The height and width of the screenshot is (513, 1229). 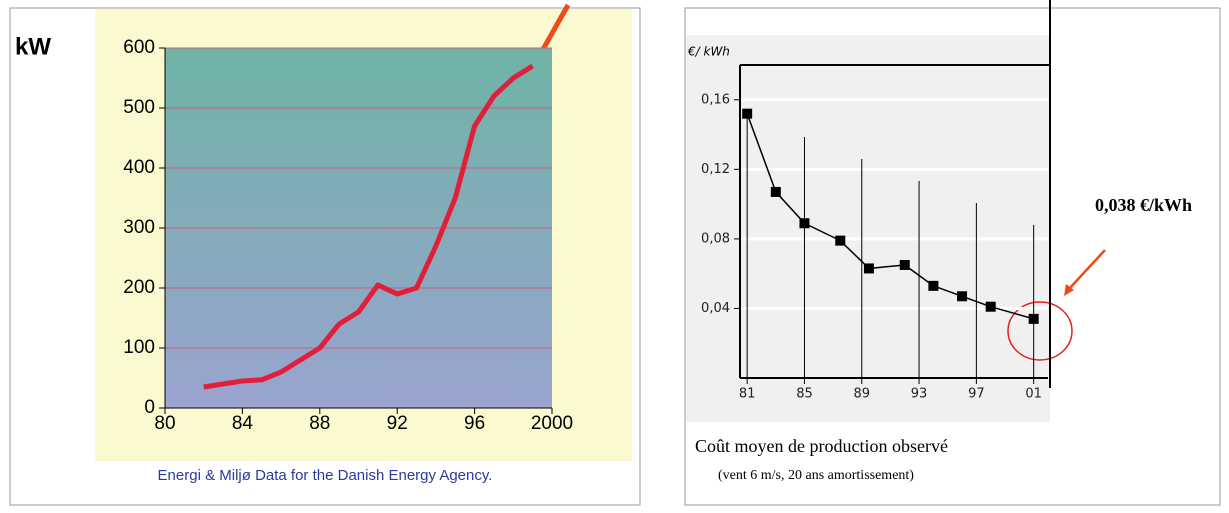 What do you see at coordinates (890, 216) in the screenshot?
I see `data-line` at bounding box center [890, 216].